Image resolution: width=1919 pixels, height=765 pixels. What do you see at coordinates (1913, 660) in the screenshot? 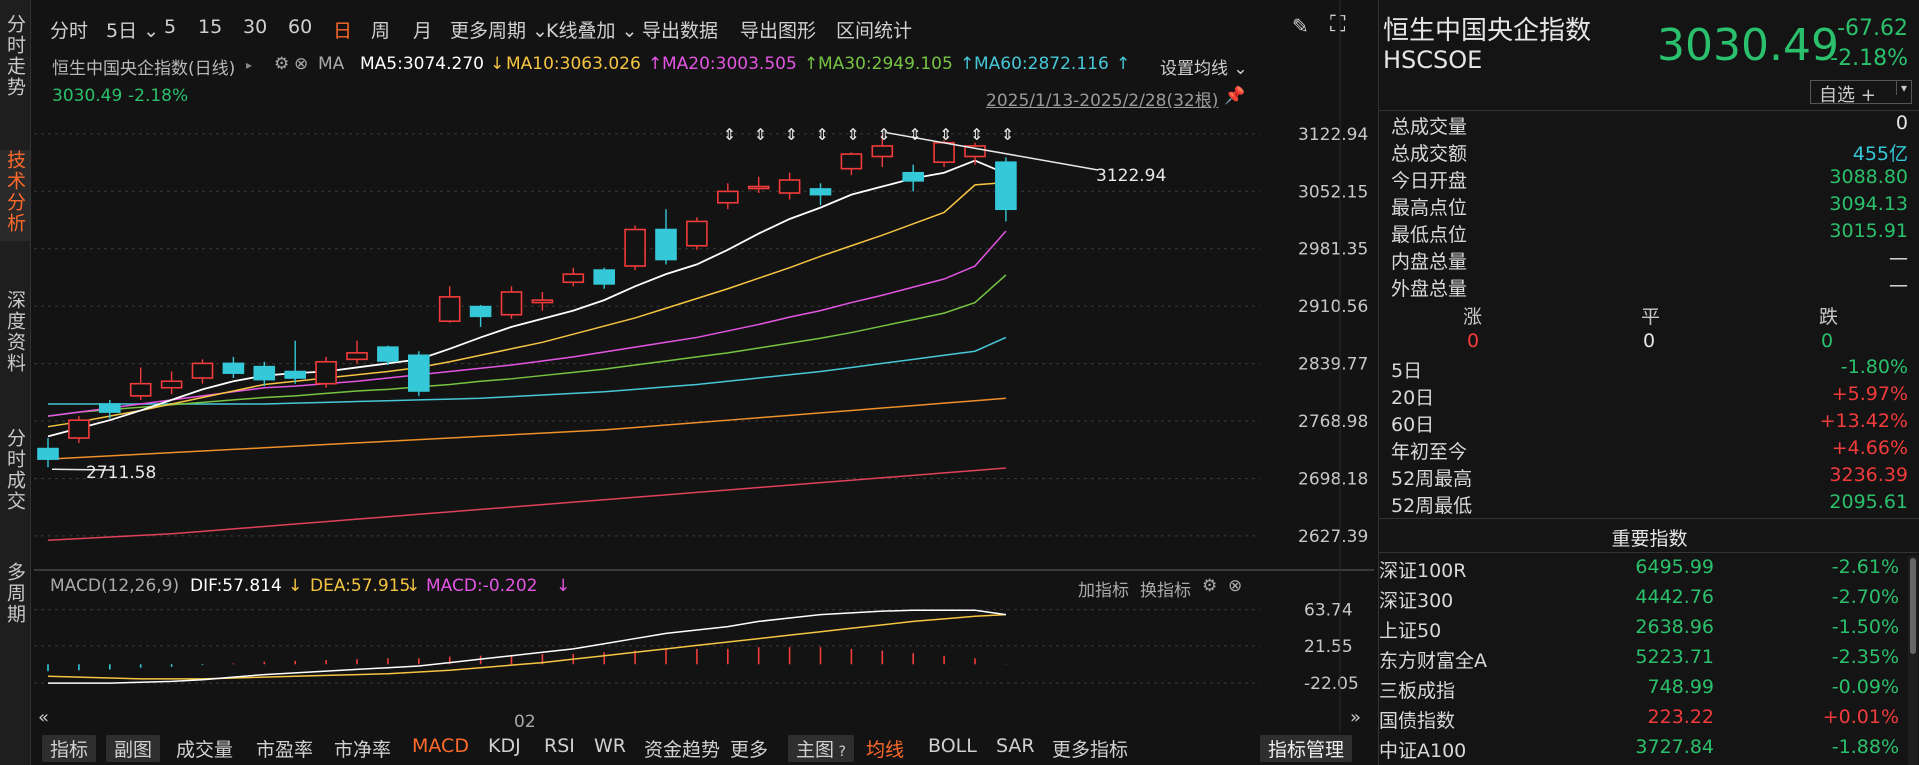
I see `indices-scrollbar` at bounding box center [1913, 660].